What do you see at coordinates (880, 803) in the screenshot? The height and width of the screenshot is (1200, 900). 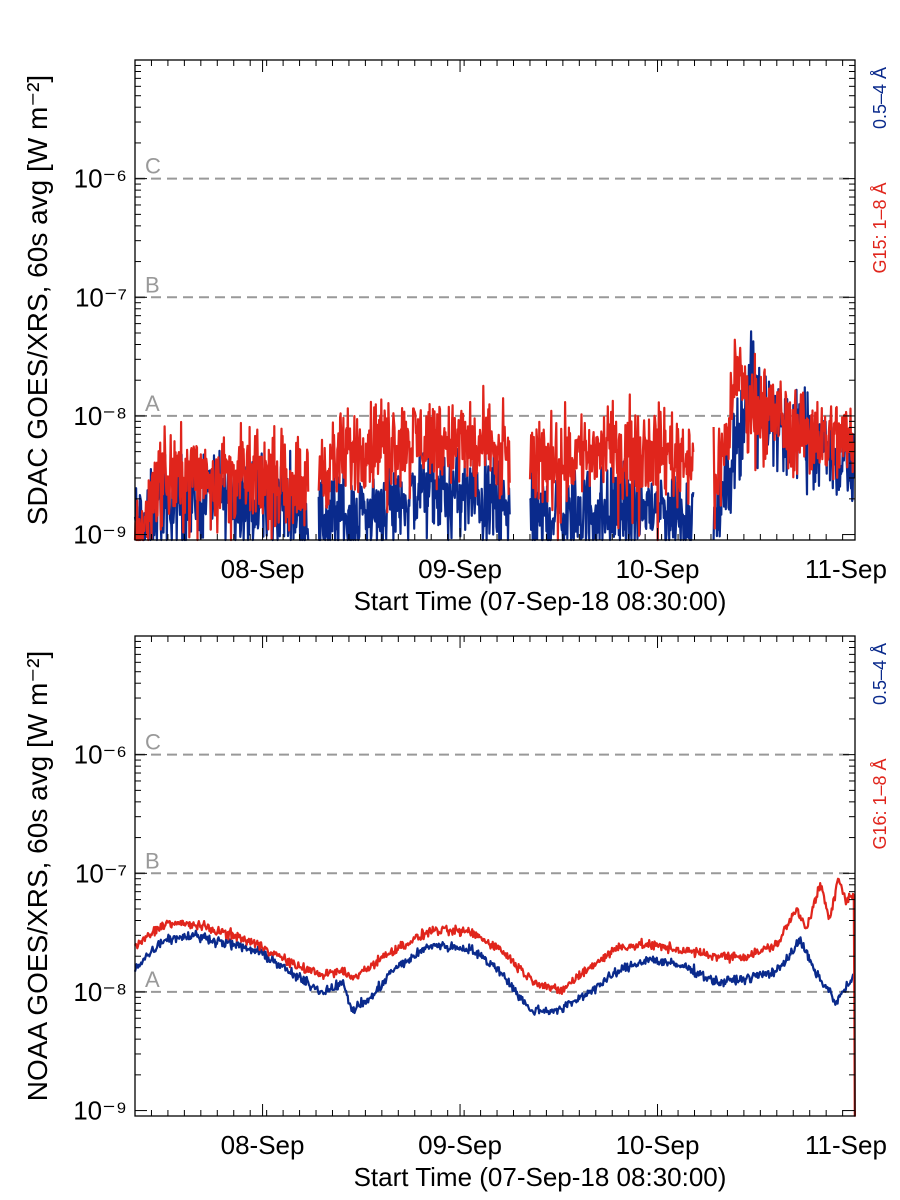 I see `legend-label-high-channel: G16: 1–8 Å` at bounding box center [880, 803].